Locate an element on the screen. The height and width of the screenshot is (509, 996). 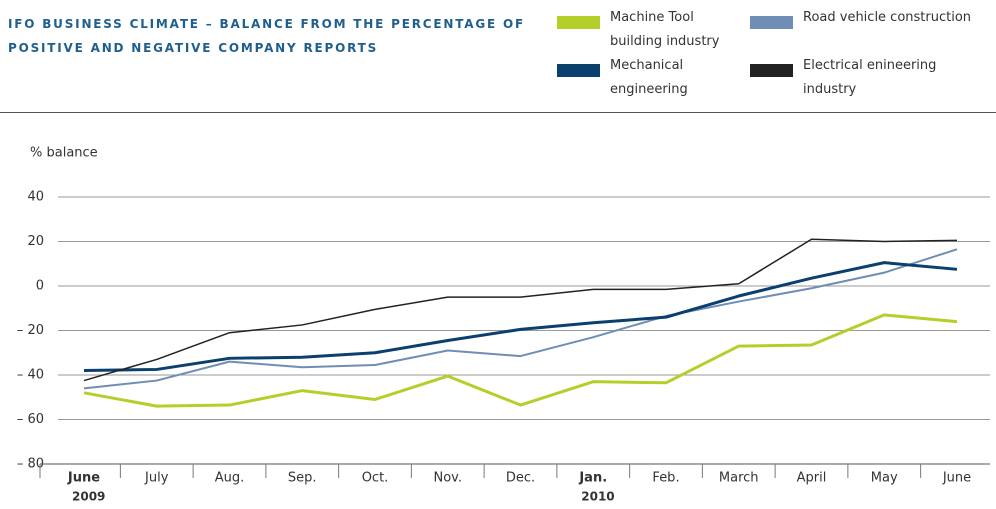
x-tick-label: Jan. is located at coordinates (592, 478).